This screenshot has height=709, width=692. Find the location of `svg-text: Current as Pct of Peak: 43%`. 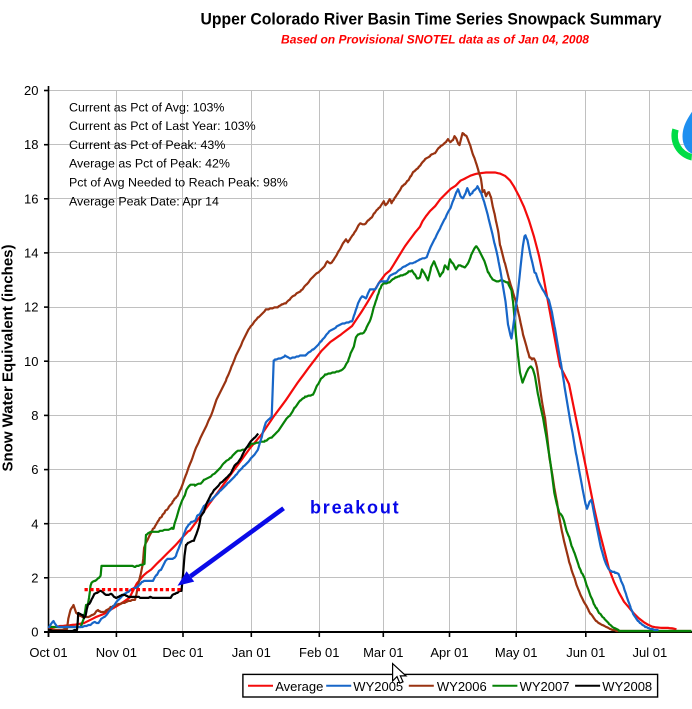

svg-text: Current as Pct of Peak: 43% is located at coordinates (147, 145).